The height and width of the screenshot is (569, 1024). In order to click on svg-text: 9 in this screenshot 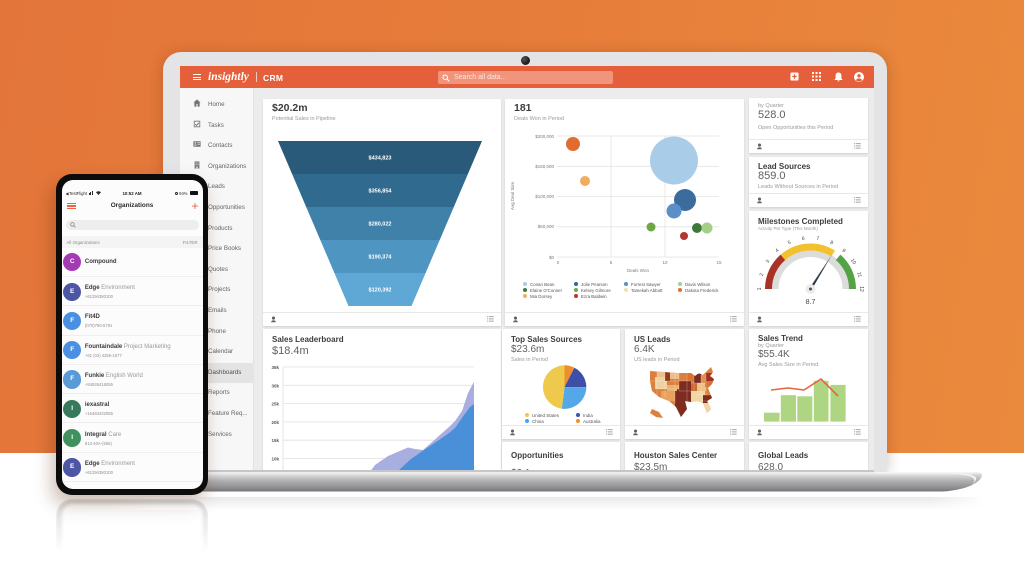, I will do `click(844, 251)`.